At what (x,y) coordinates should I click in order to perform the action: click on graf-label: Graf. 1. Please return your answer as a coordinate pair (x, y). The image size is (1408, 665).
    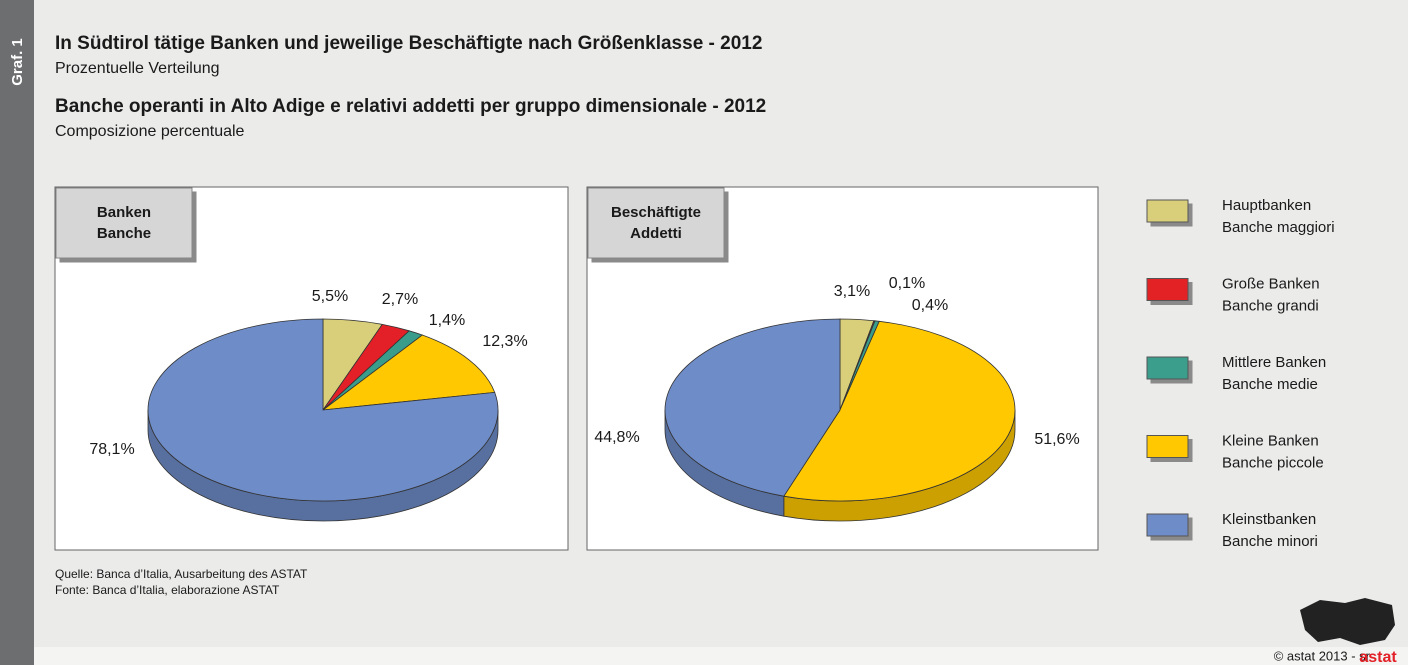
    Looking at the image, I should click on (17, 62).